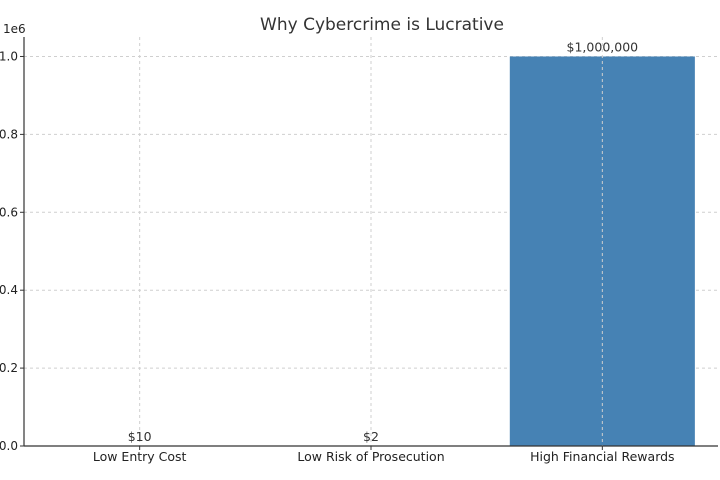 The height and width of the screenshot is (480, 720). I want to click on x-tick-label: High Financial Rewards, so click(602, 456).